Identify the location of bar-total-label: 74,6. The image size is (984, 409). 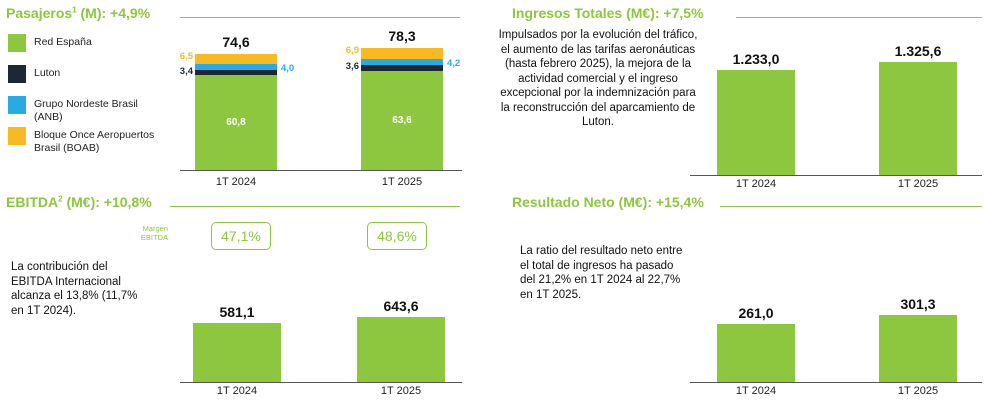
(236, 41).